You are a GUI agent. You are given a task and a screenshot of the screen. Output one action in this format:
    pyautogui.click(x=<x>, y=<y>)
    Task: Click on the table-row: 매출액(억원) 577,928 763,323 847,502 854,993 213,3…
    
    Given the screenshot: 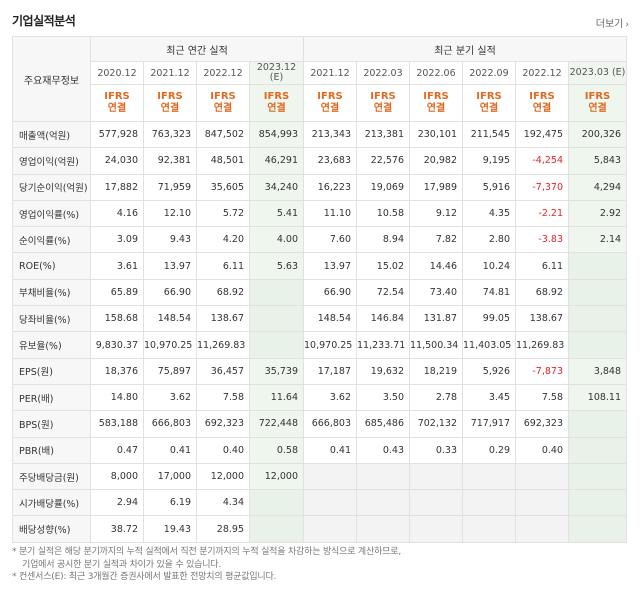 What is the action you would take?
    pyautogui.click(x=320, y=134)
    